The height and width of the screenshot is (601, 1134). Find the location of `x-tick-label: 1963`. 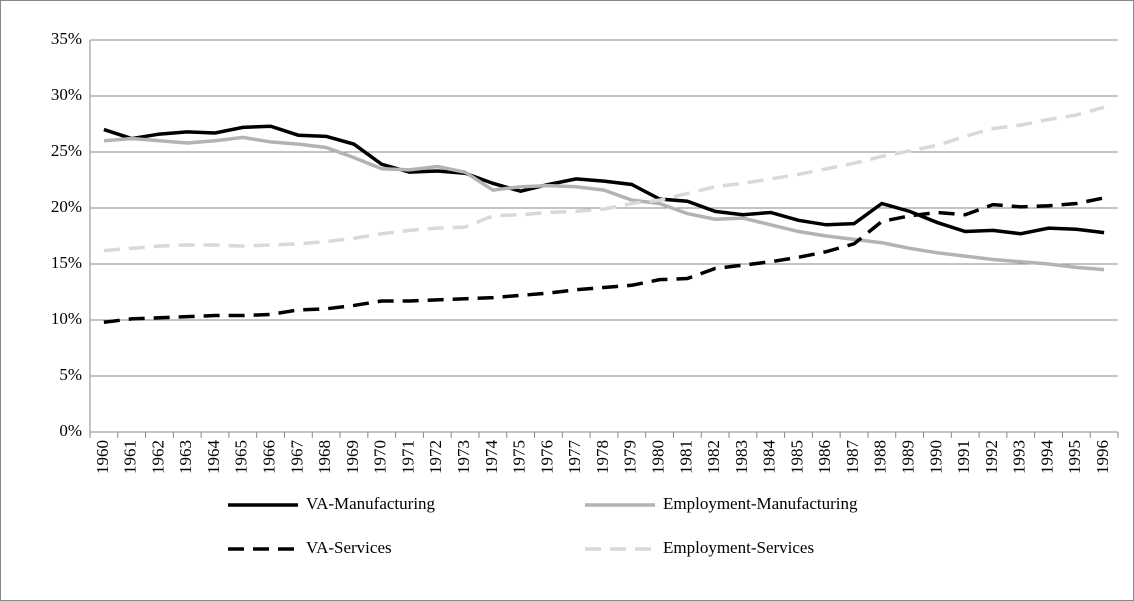

x-tick-label: 1963 is located at coordinates (185, 457).